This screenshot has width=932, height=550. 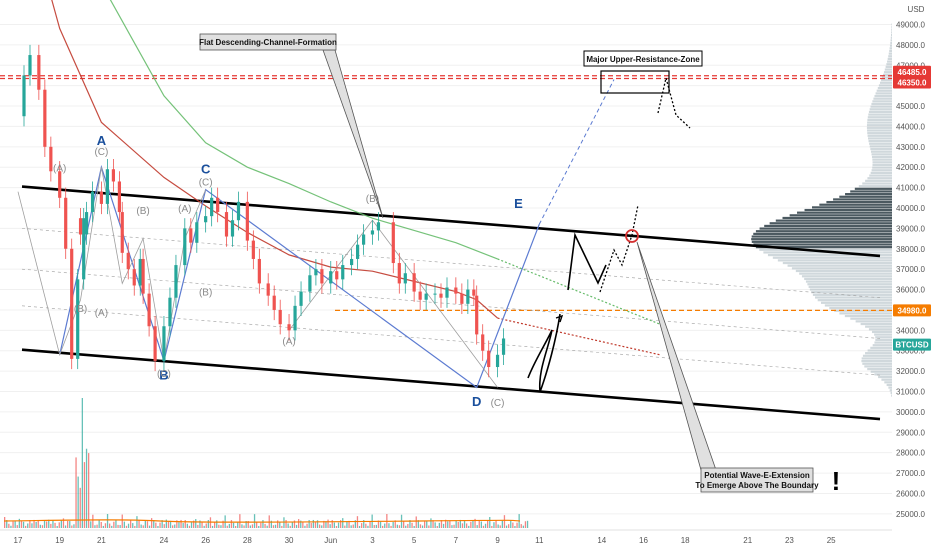 What do you see at coordinates (910, 188) in the screenshot?
I see `price-tick-label: 41000.0` at bounding box center [910, 188].